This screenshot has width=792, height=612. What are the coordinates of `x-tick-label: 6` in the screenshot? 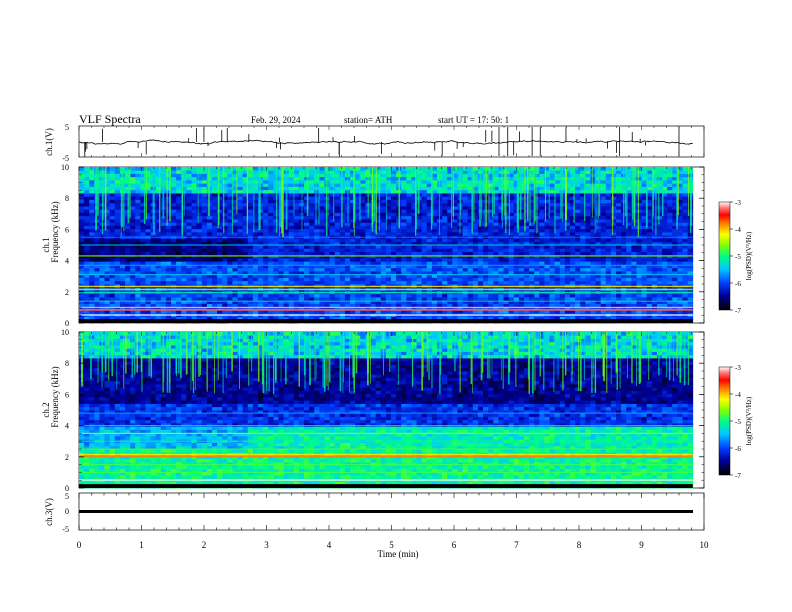 It's located at (454, 545).